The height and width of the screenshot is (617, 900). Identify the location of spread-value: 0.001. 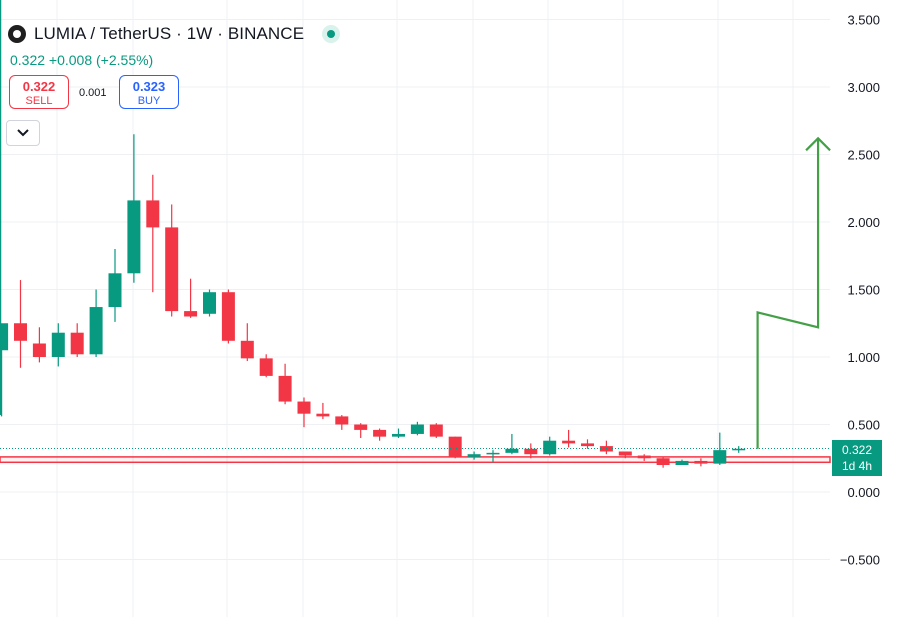
(93, 93).